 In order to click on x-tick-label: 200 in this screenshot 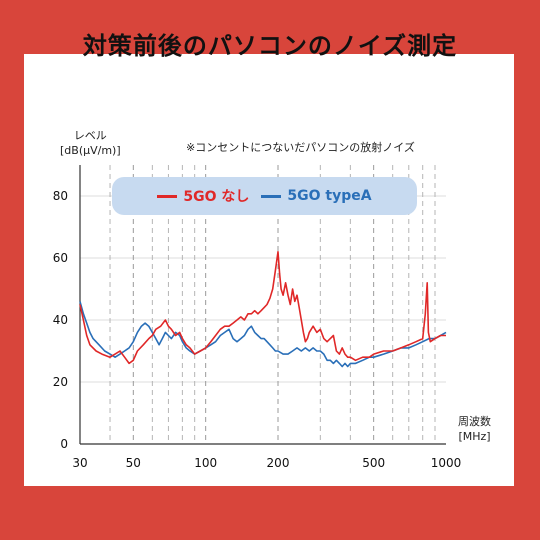, I will do `click(278, 463)`.